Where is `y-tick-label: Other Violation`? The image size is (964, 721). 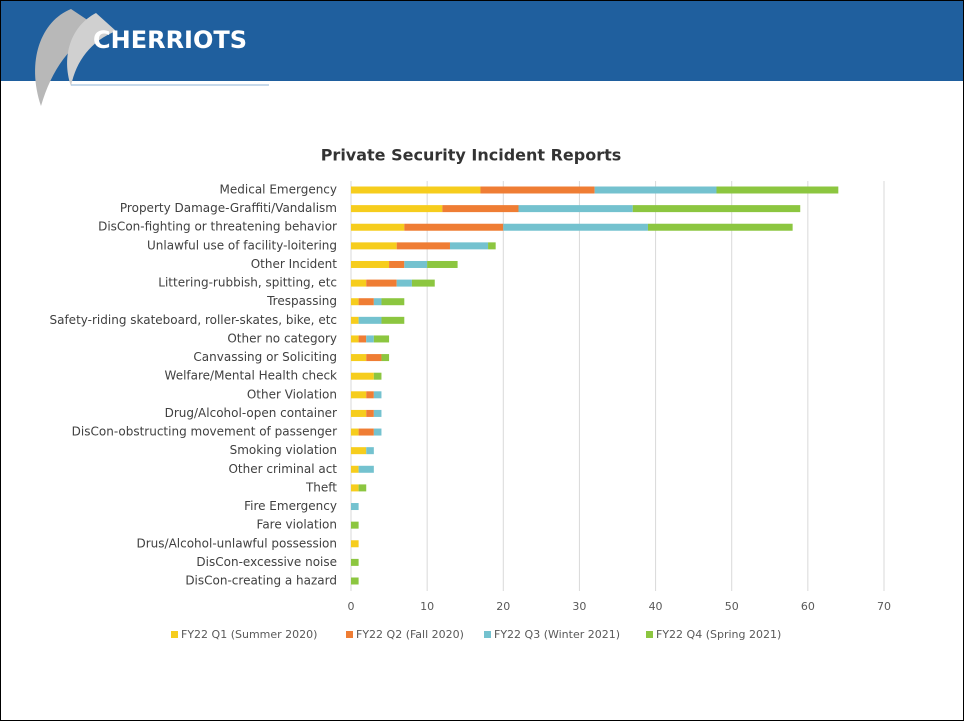 y-tick-label: Other Violation is located at coordinates (292, 394).